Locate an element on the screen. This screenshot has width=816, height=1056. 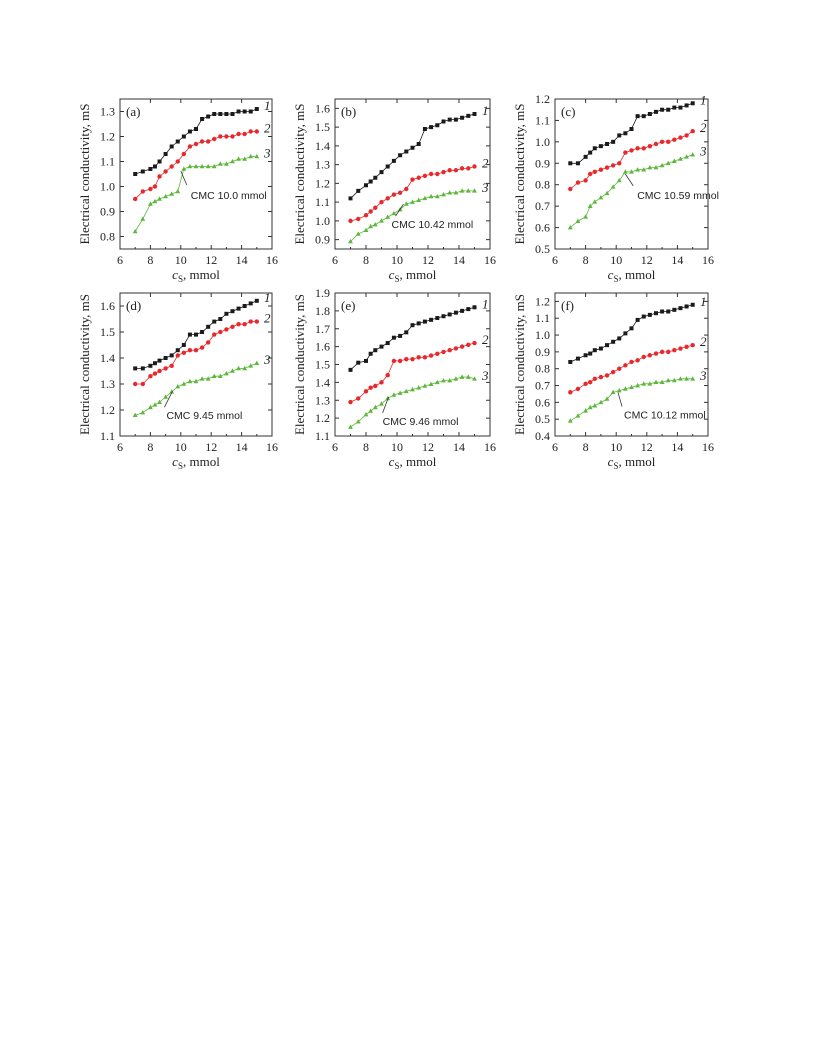
annotation-leader is located at coordinates (184, 178).